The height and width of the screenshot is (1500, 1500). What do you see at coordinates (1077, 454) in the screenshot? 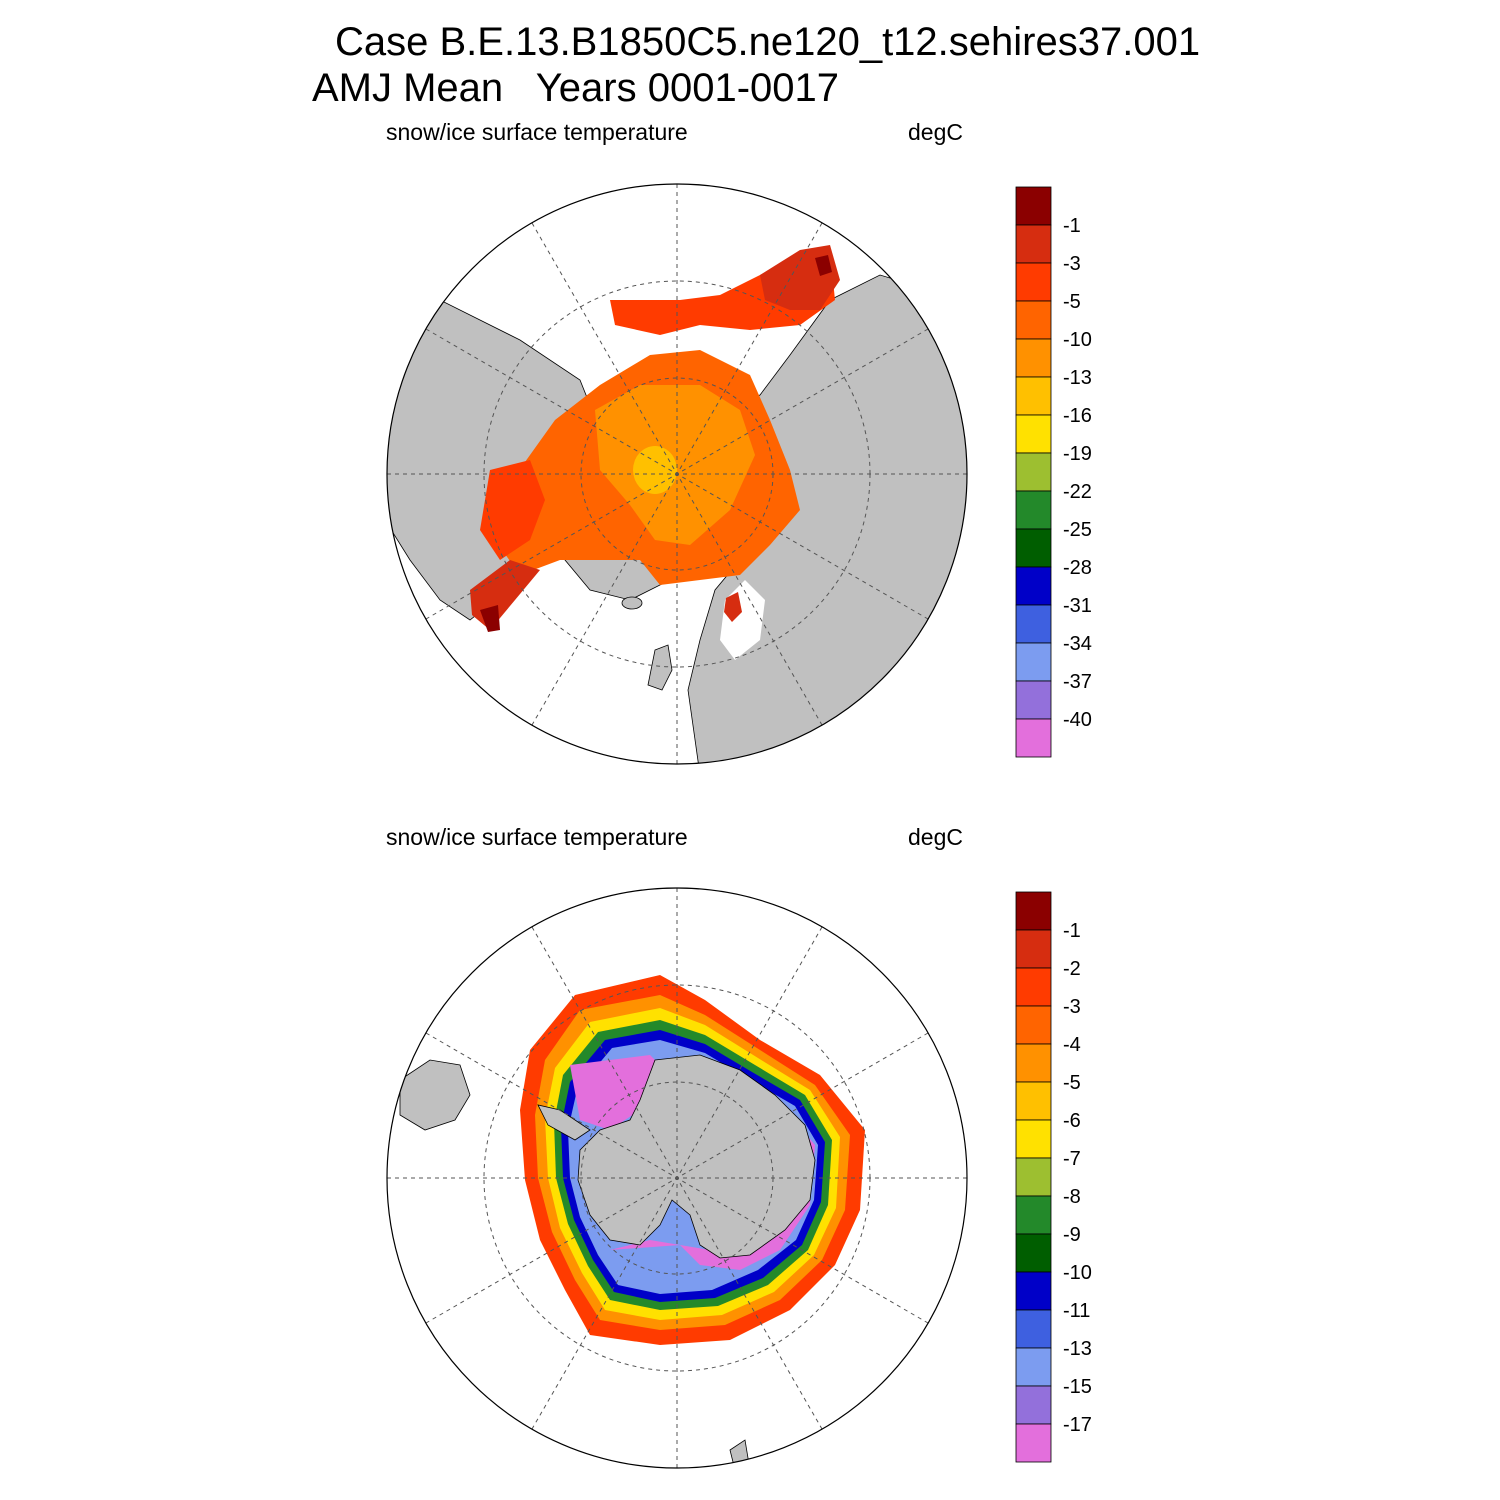
I see `nh-colorbar-tick-label-6: -19` at bounding box center [1077, 454].